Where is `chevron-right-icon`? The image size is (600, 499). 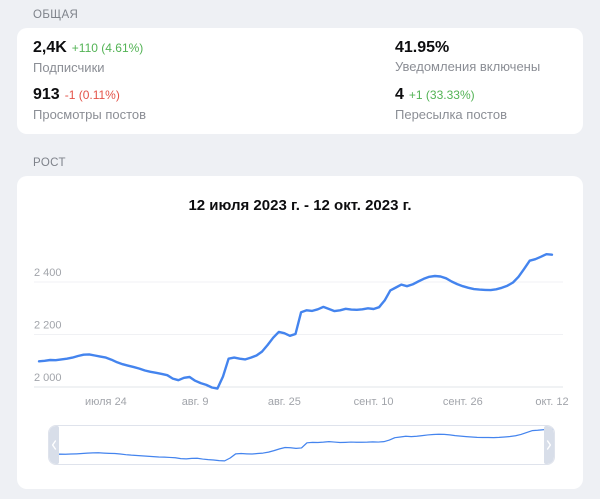
chevron-right-icon is located at coordinates (549, 445).